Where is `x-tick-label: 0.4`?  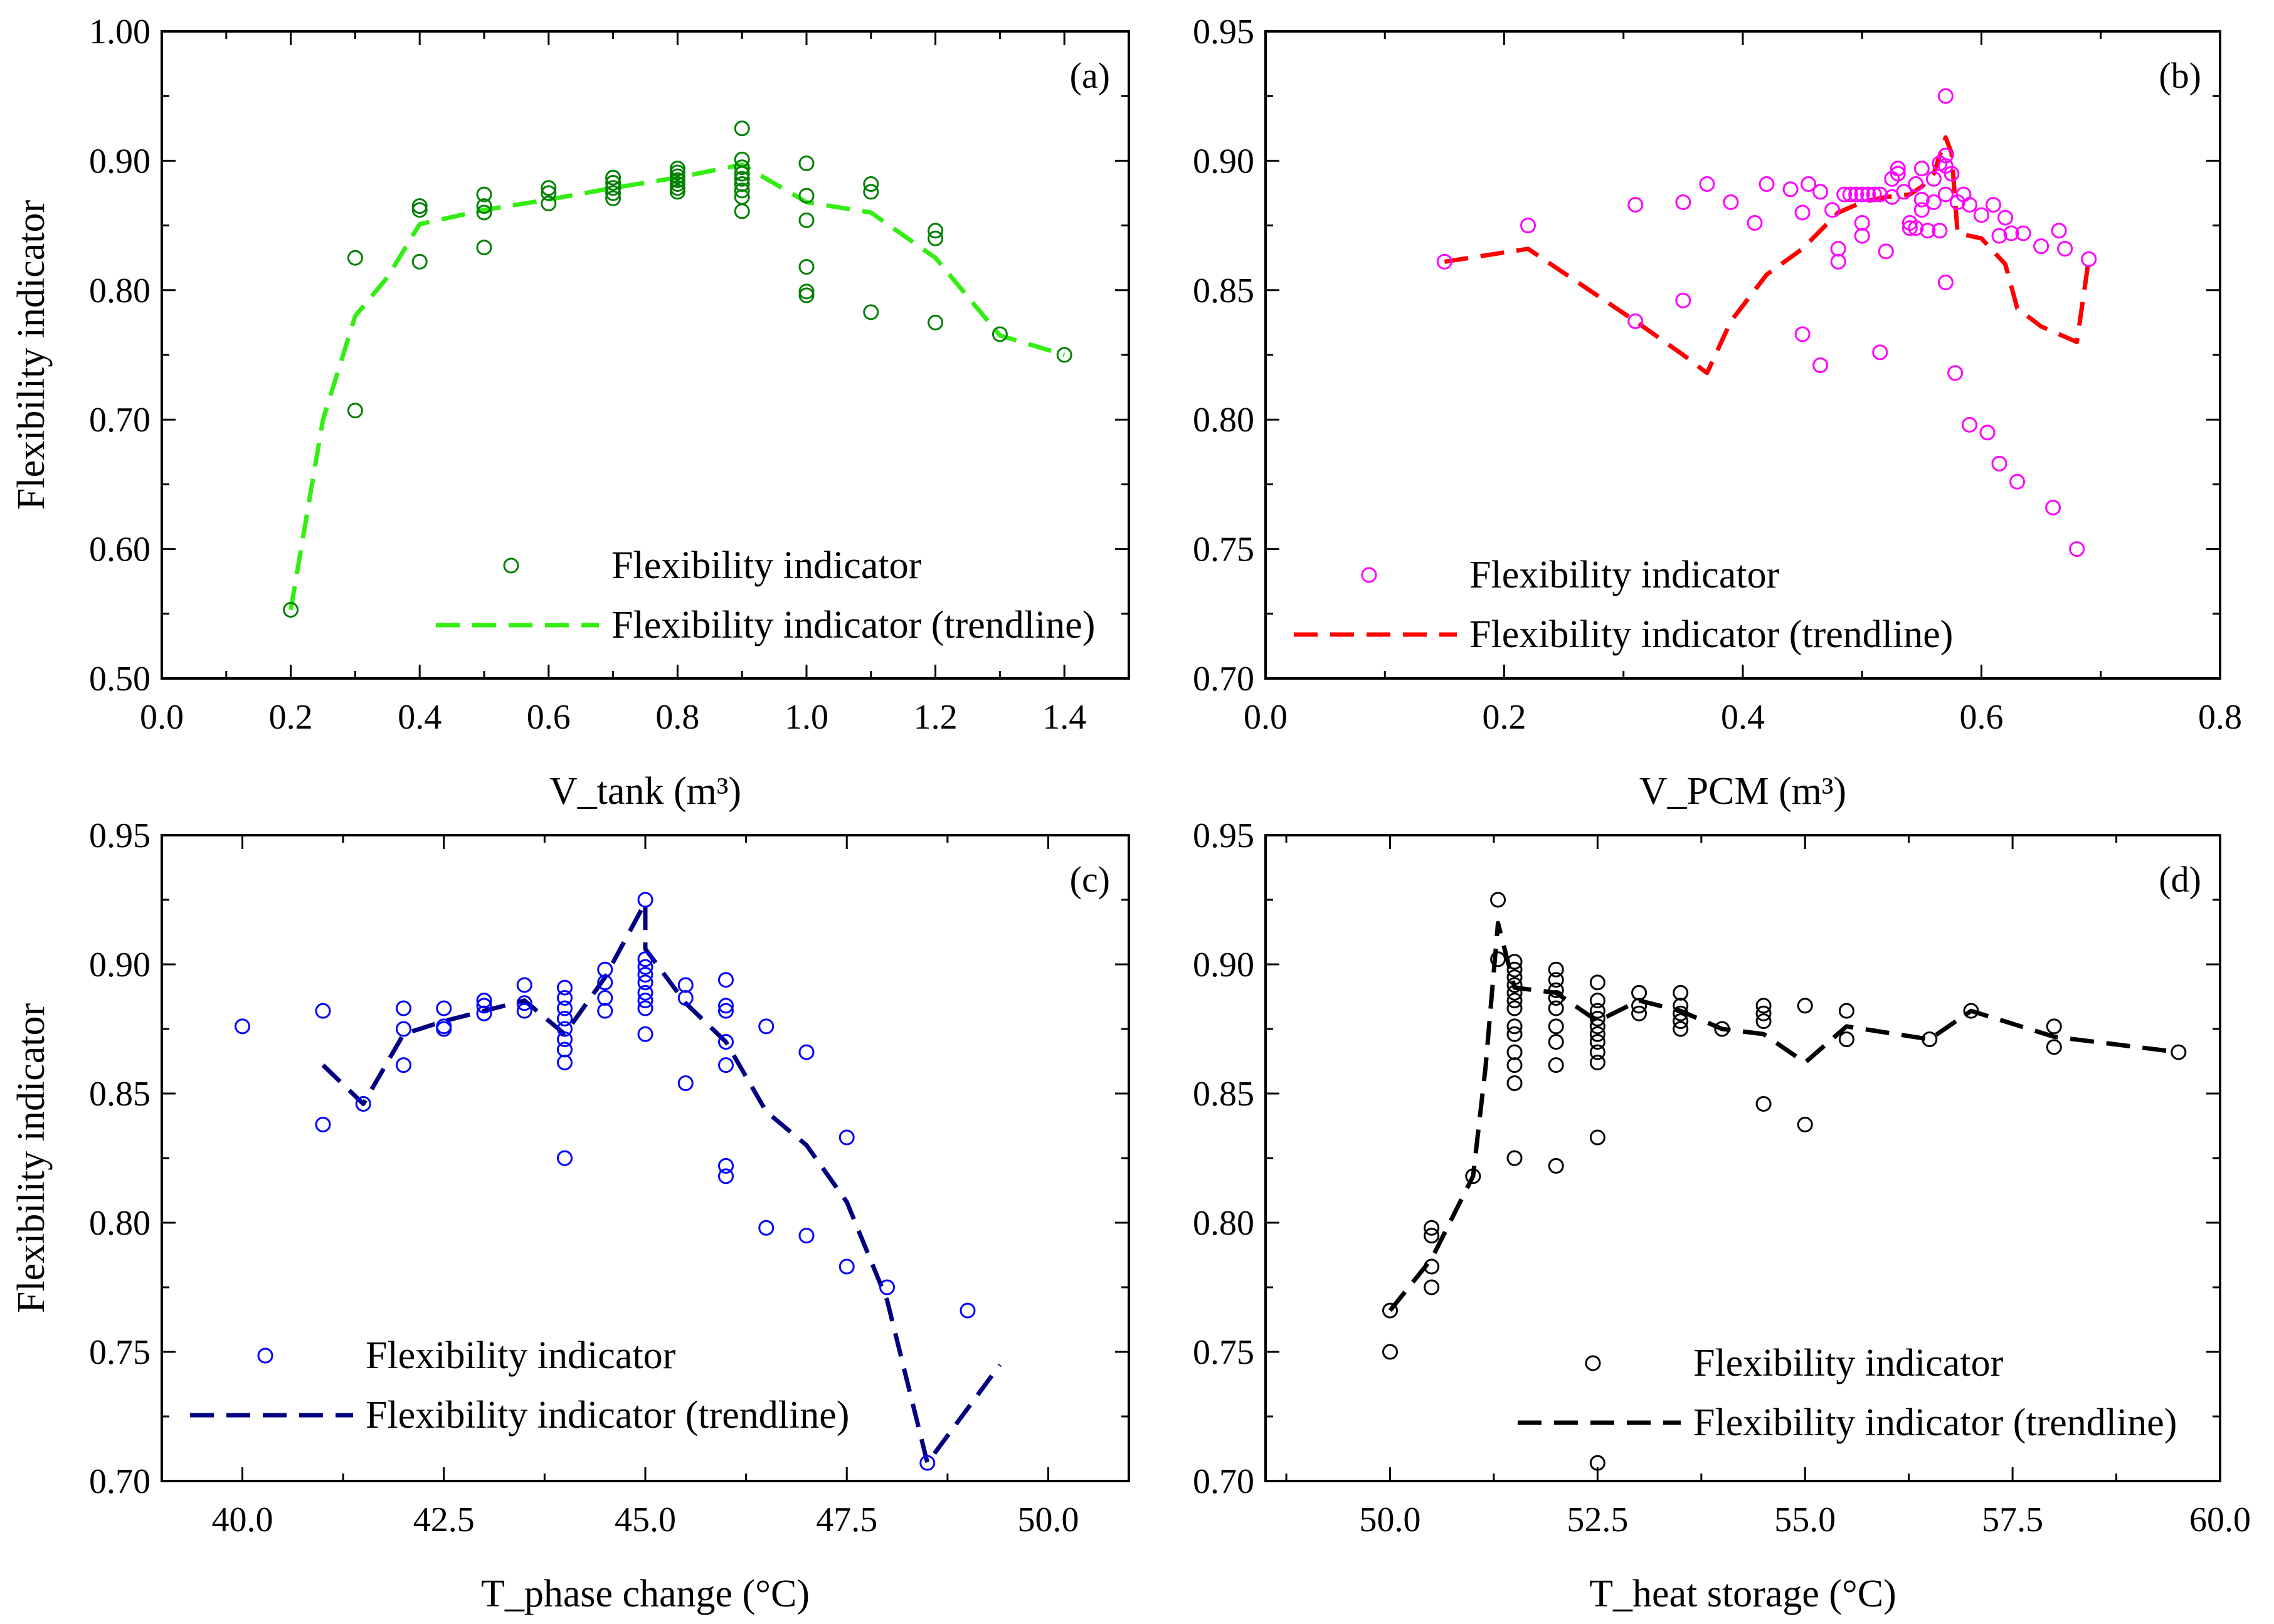 x-tick-label: 0.4 is located at coordinates (420, 718).